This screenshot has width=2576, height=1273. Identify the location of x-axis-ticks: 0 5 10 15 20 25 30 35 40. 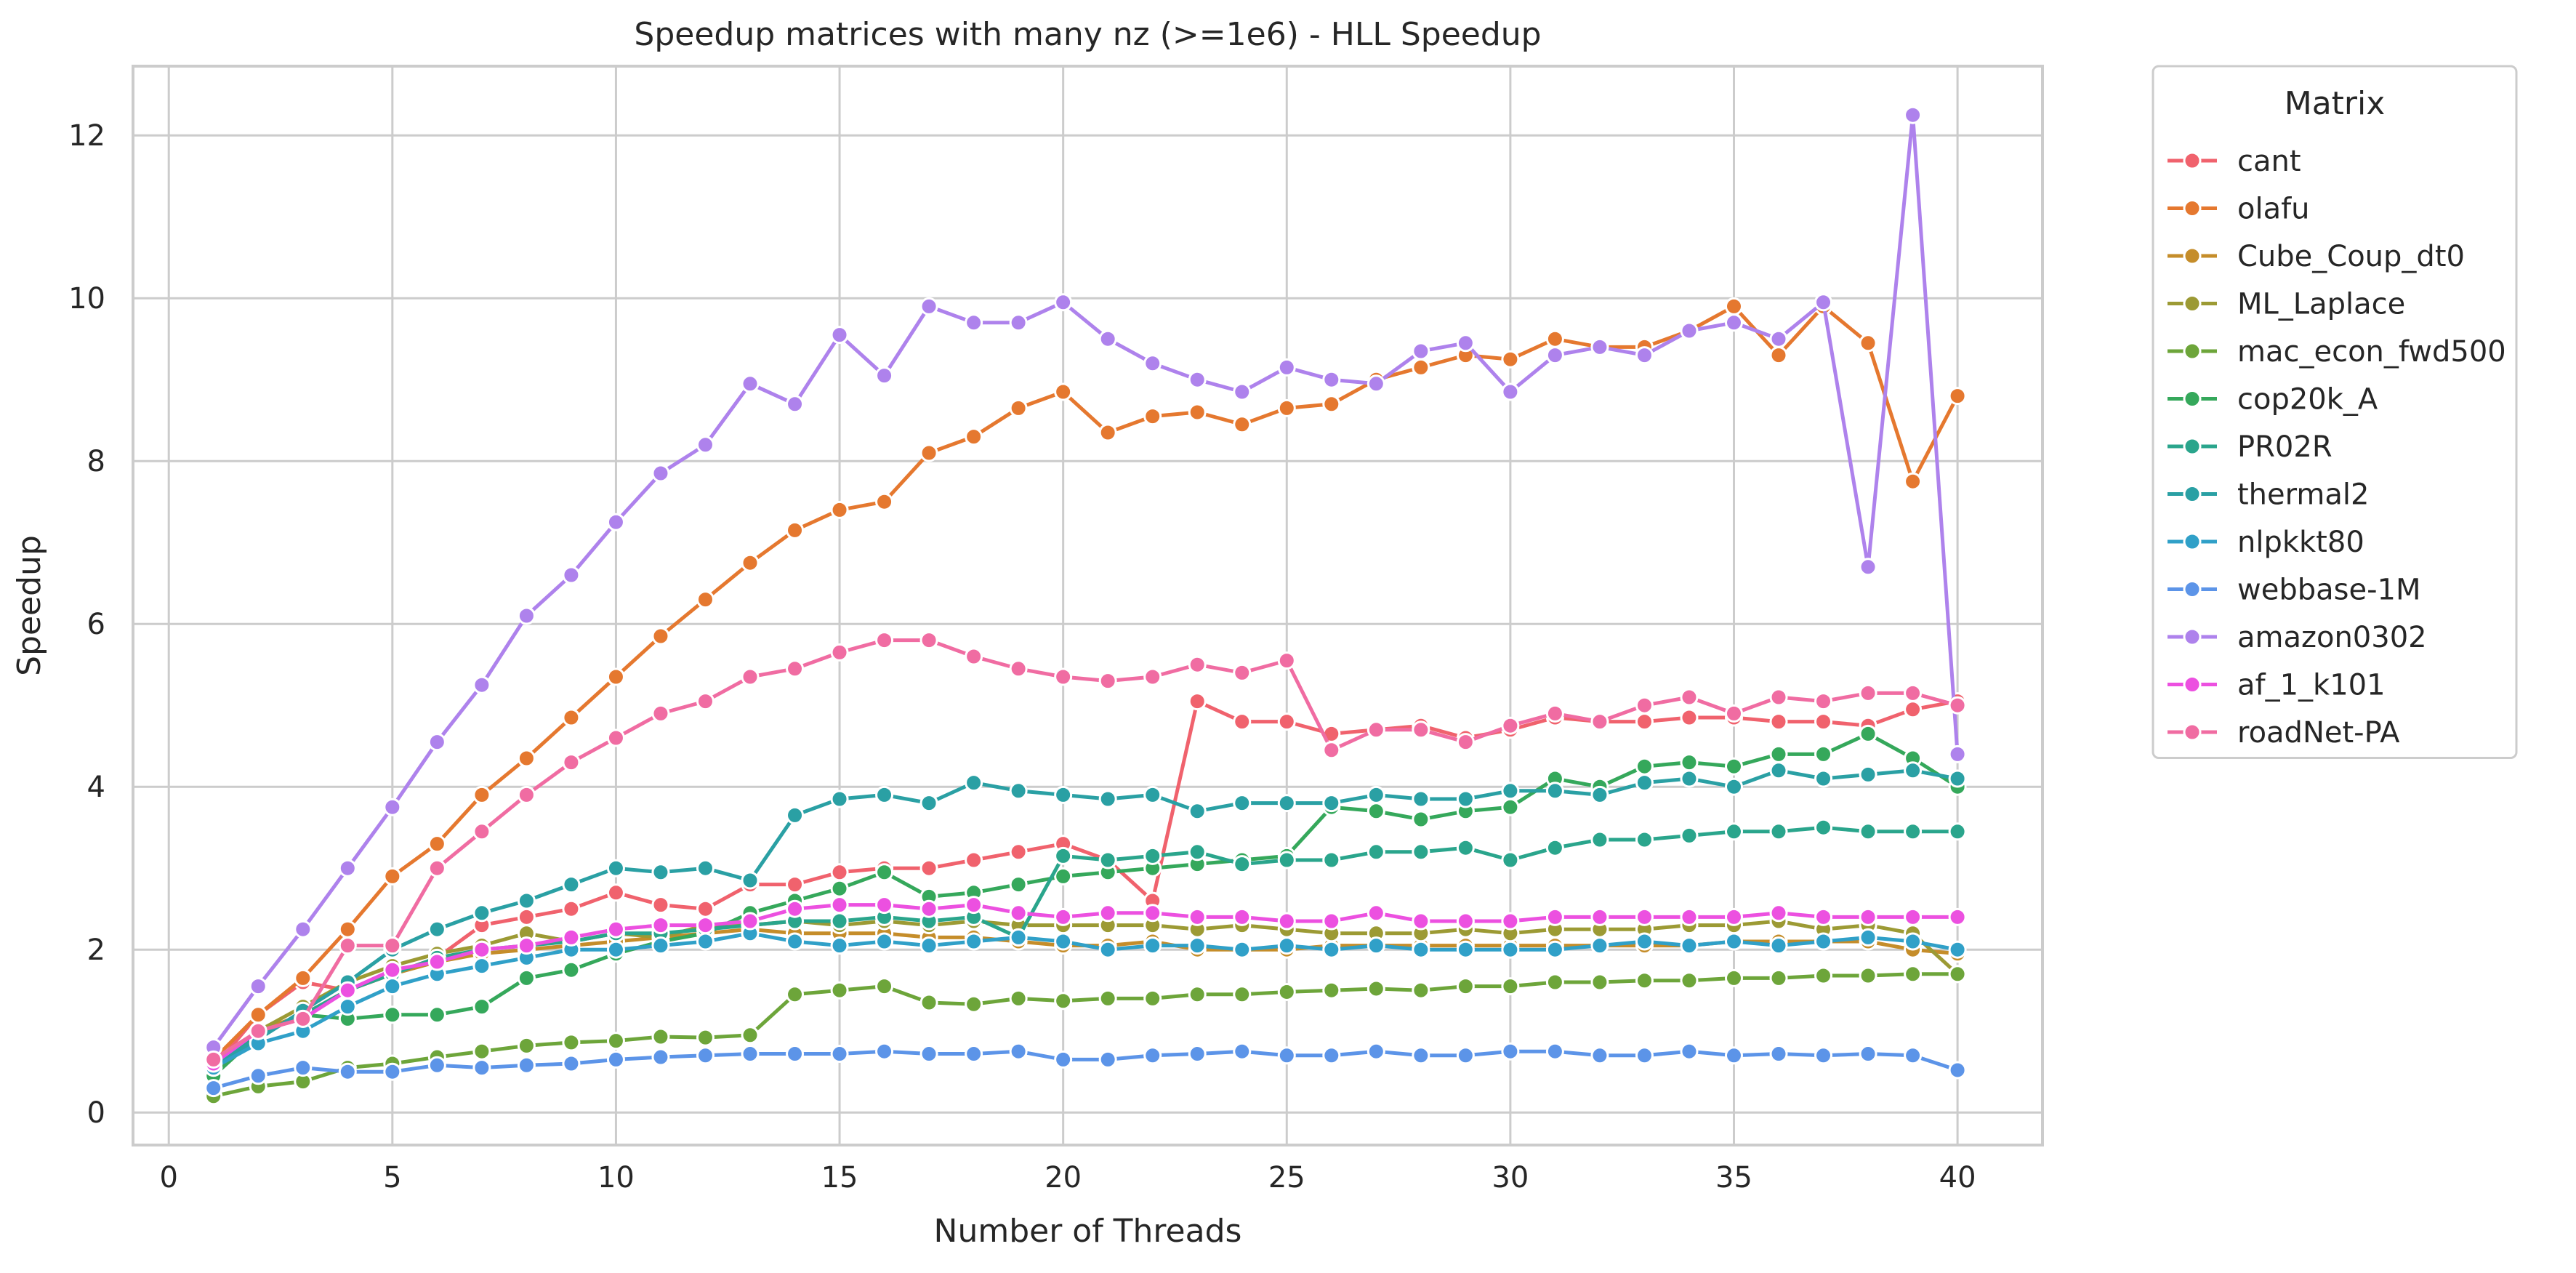
(1067, 1177).